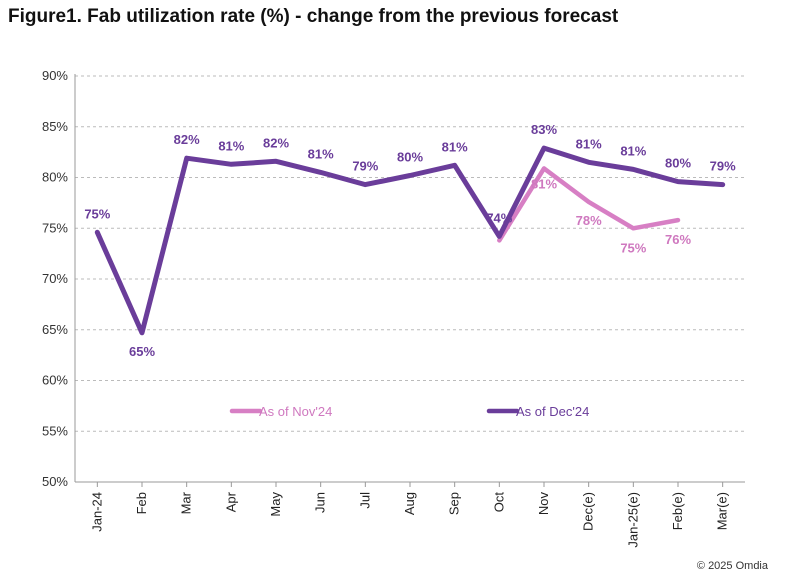  What do you see at coordinates (55, 126) in the screenshot?
I see `y-tick-label: 85%` at bounding box center [55, 126].